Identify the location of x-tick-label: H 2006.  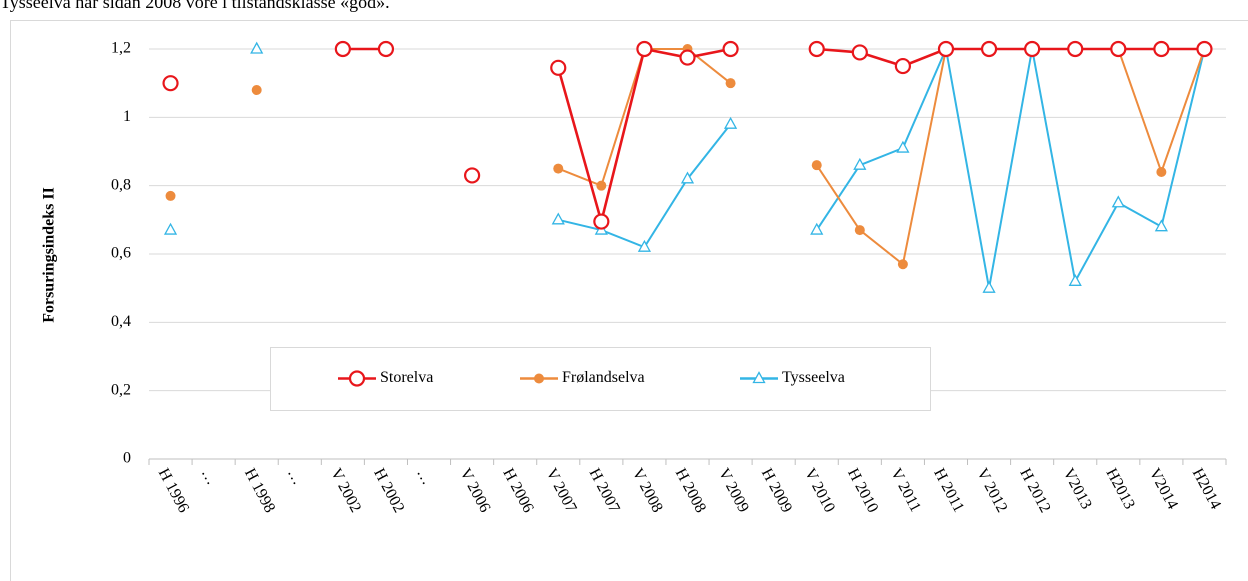
(517, 491).